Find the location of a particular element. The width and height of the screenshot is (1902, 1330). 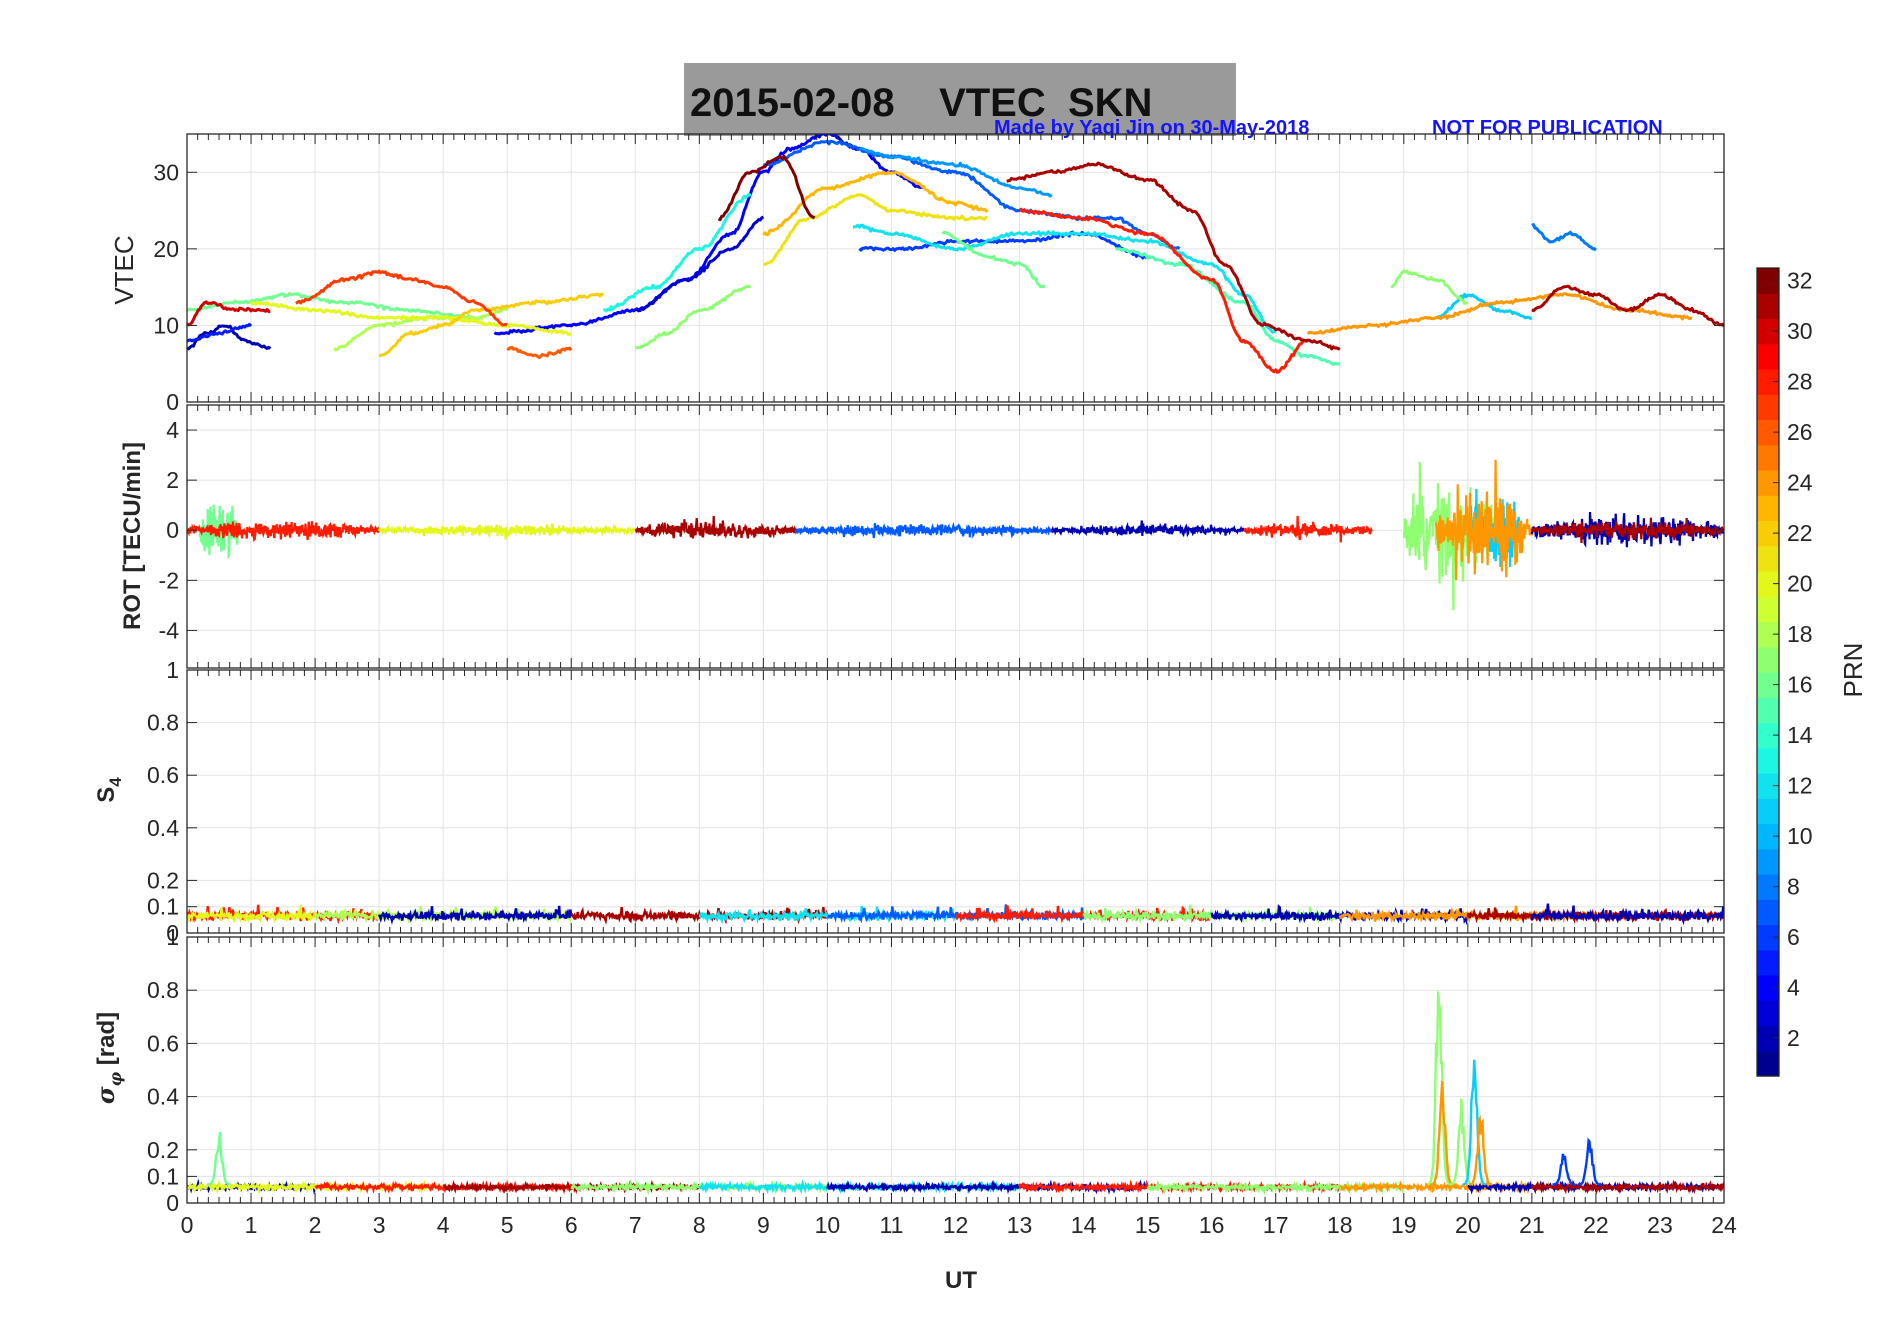

colorbar-tick-label: 20 is located at coordinates (1800, 584).